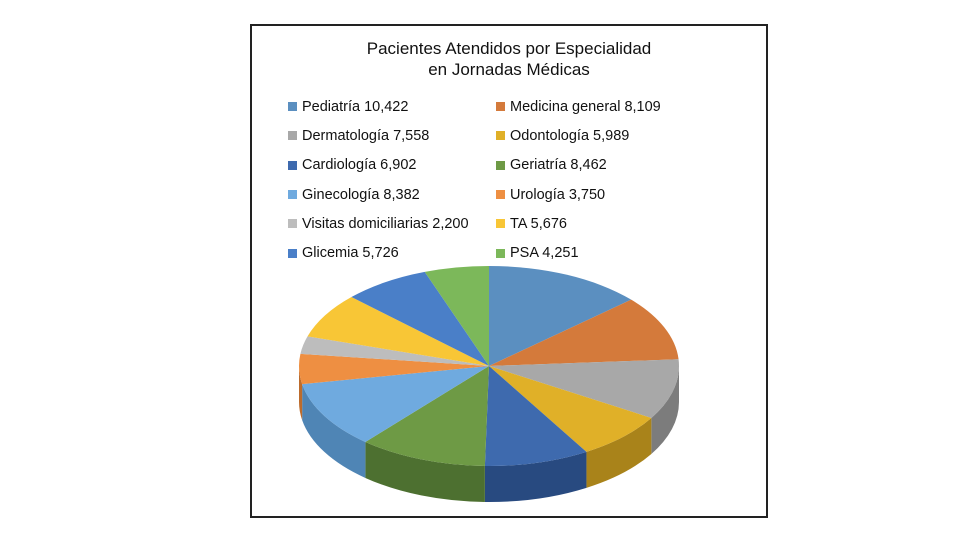 The height and width of the screenshot is (540, 960). Describe the element at coordinates (509, 69) in the screenshot. I see `chart-title-line2: en Jornadas Médicas` at that location.